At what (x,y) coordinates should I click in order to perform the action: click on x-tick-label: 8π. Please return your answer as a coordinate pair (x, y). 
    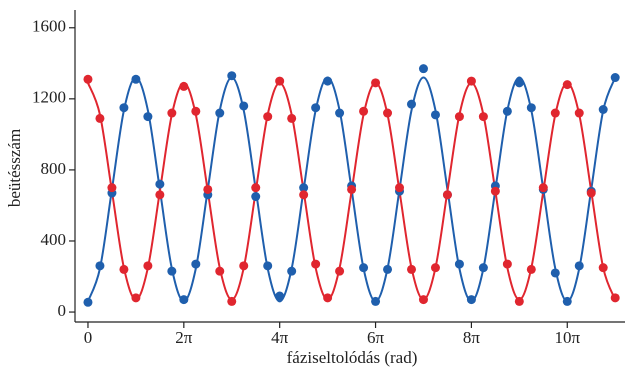
    Looking at the image, I should click on (472, 337).